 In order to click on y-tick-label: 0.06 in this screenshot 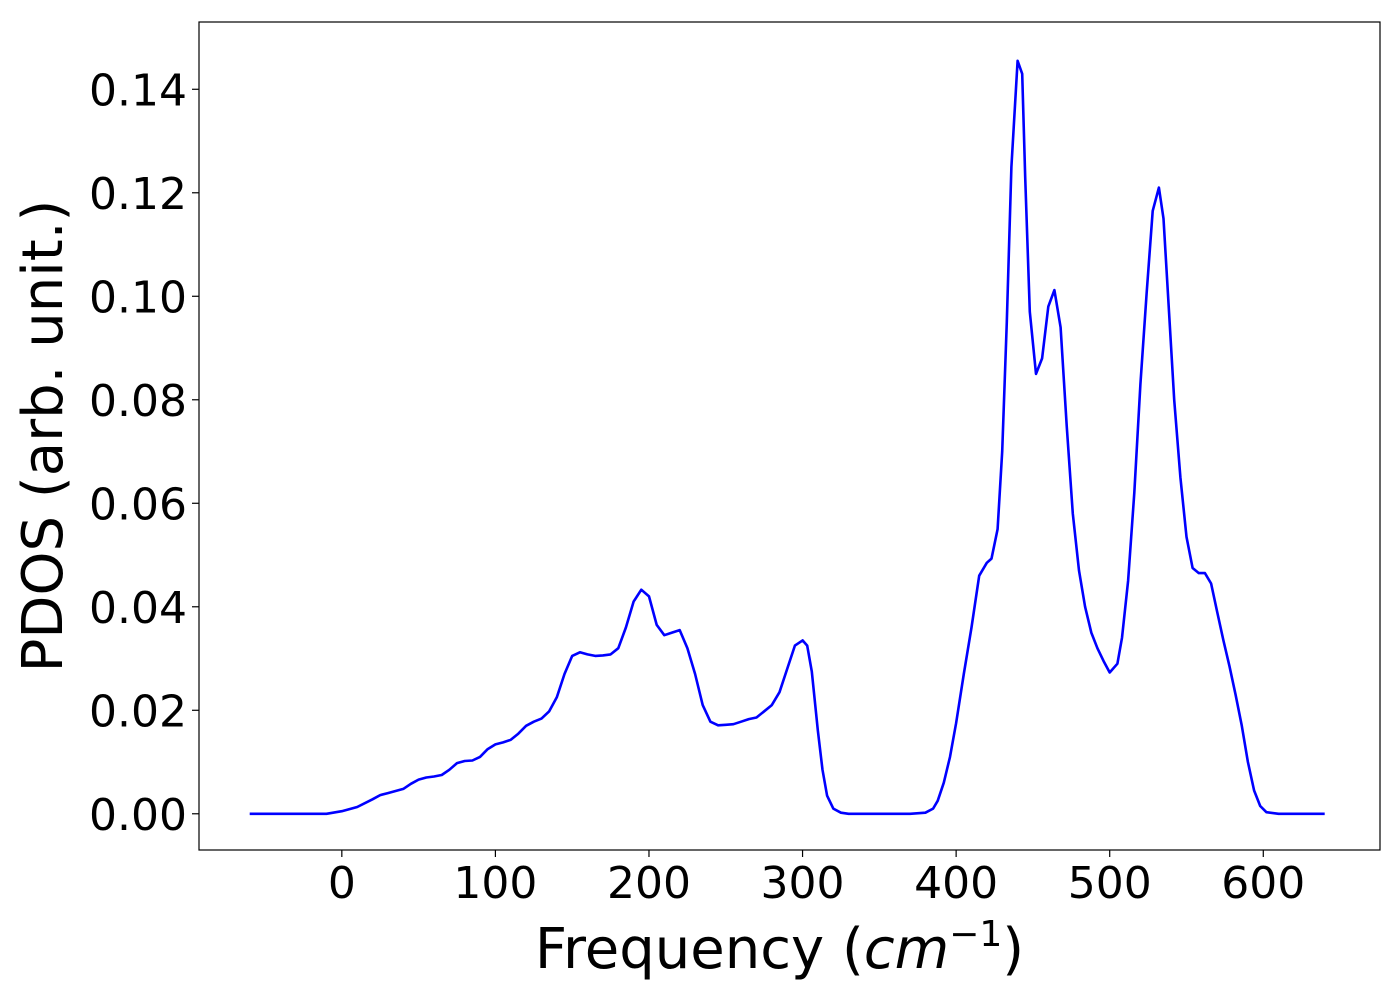, I will do `click(138, 504)`.